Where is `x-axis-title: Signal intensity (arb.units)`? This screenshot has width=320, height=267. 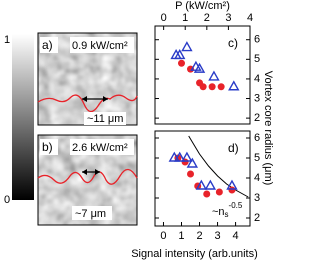 x-axis-title: Signal intensity (arb.units) is located at coordinates (194, 254).